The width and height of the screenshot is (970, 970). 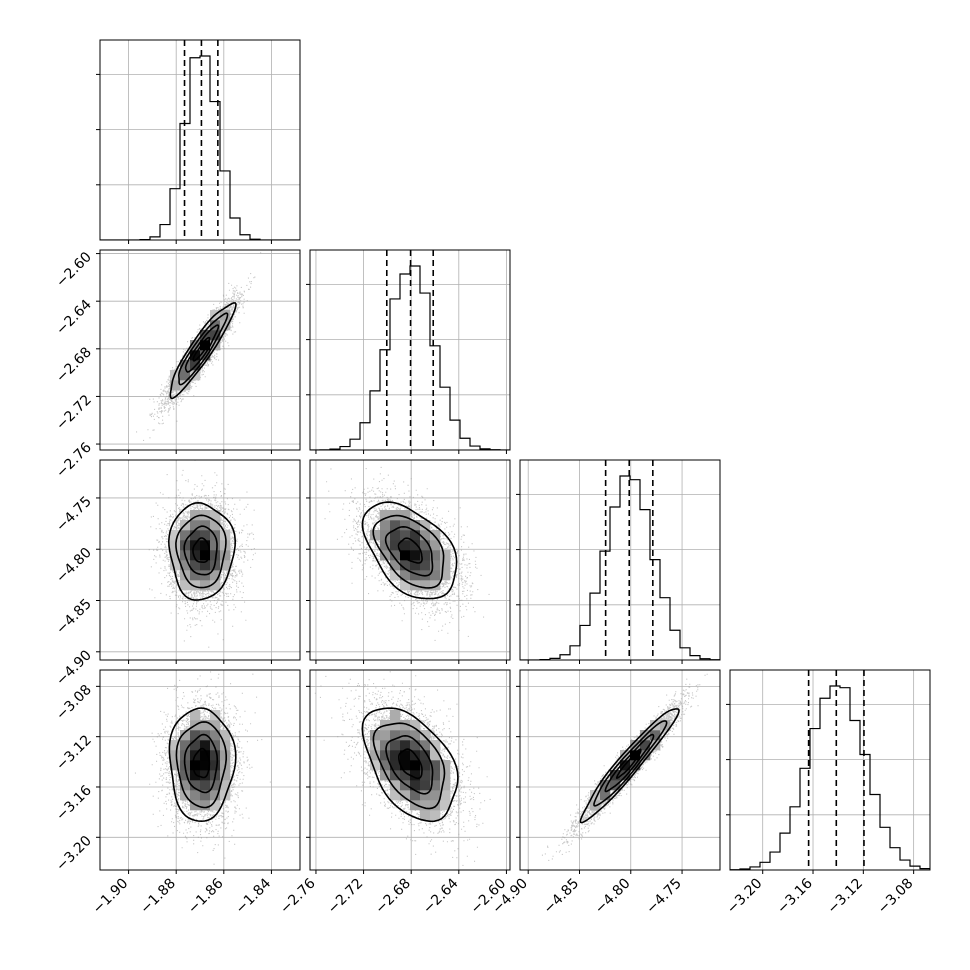 I want to click on x-tick-label: −2.76, so click(x=298, y=896).